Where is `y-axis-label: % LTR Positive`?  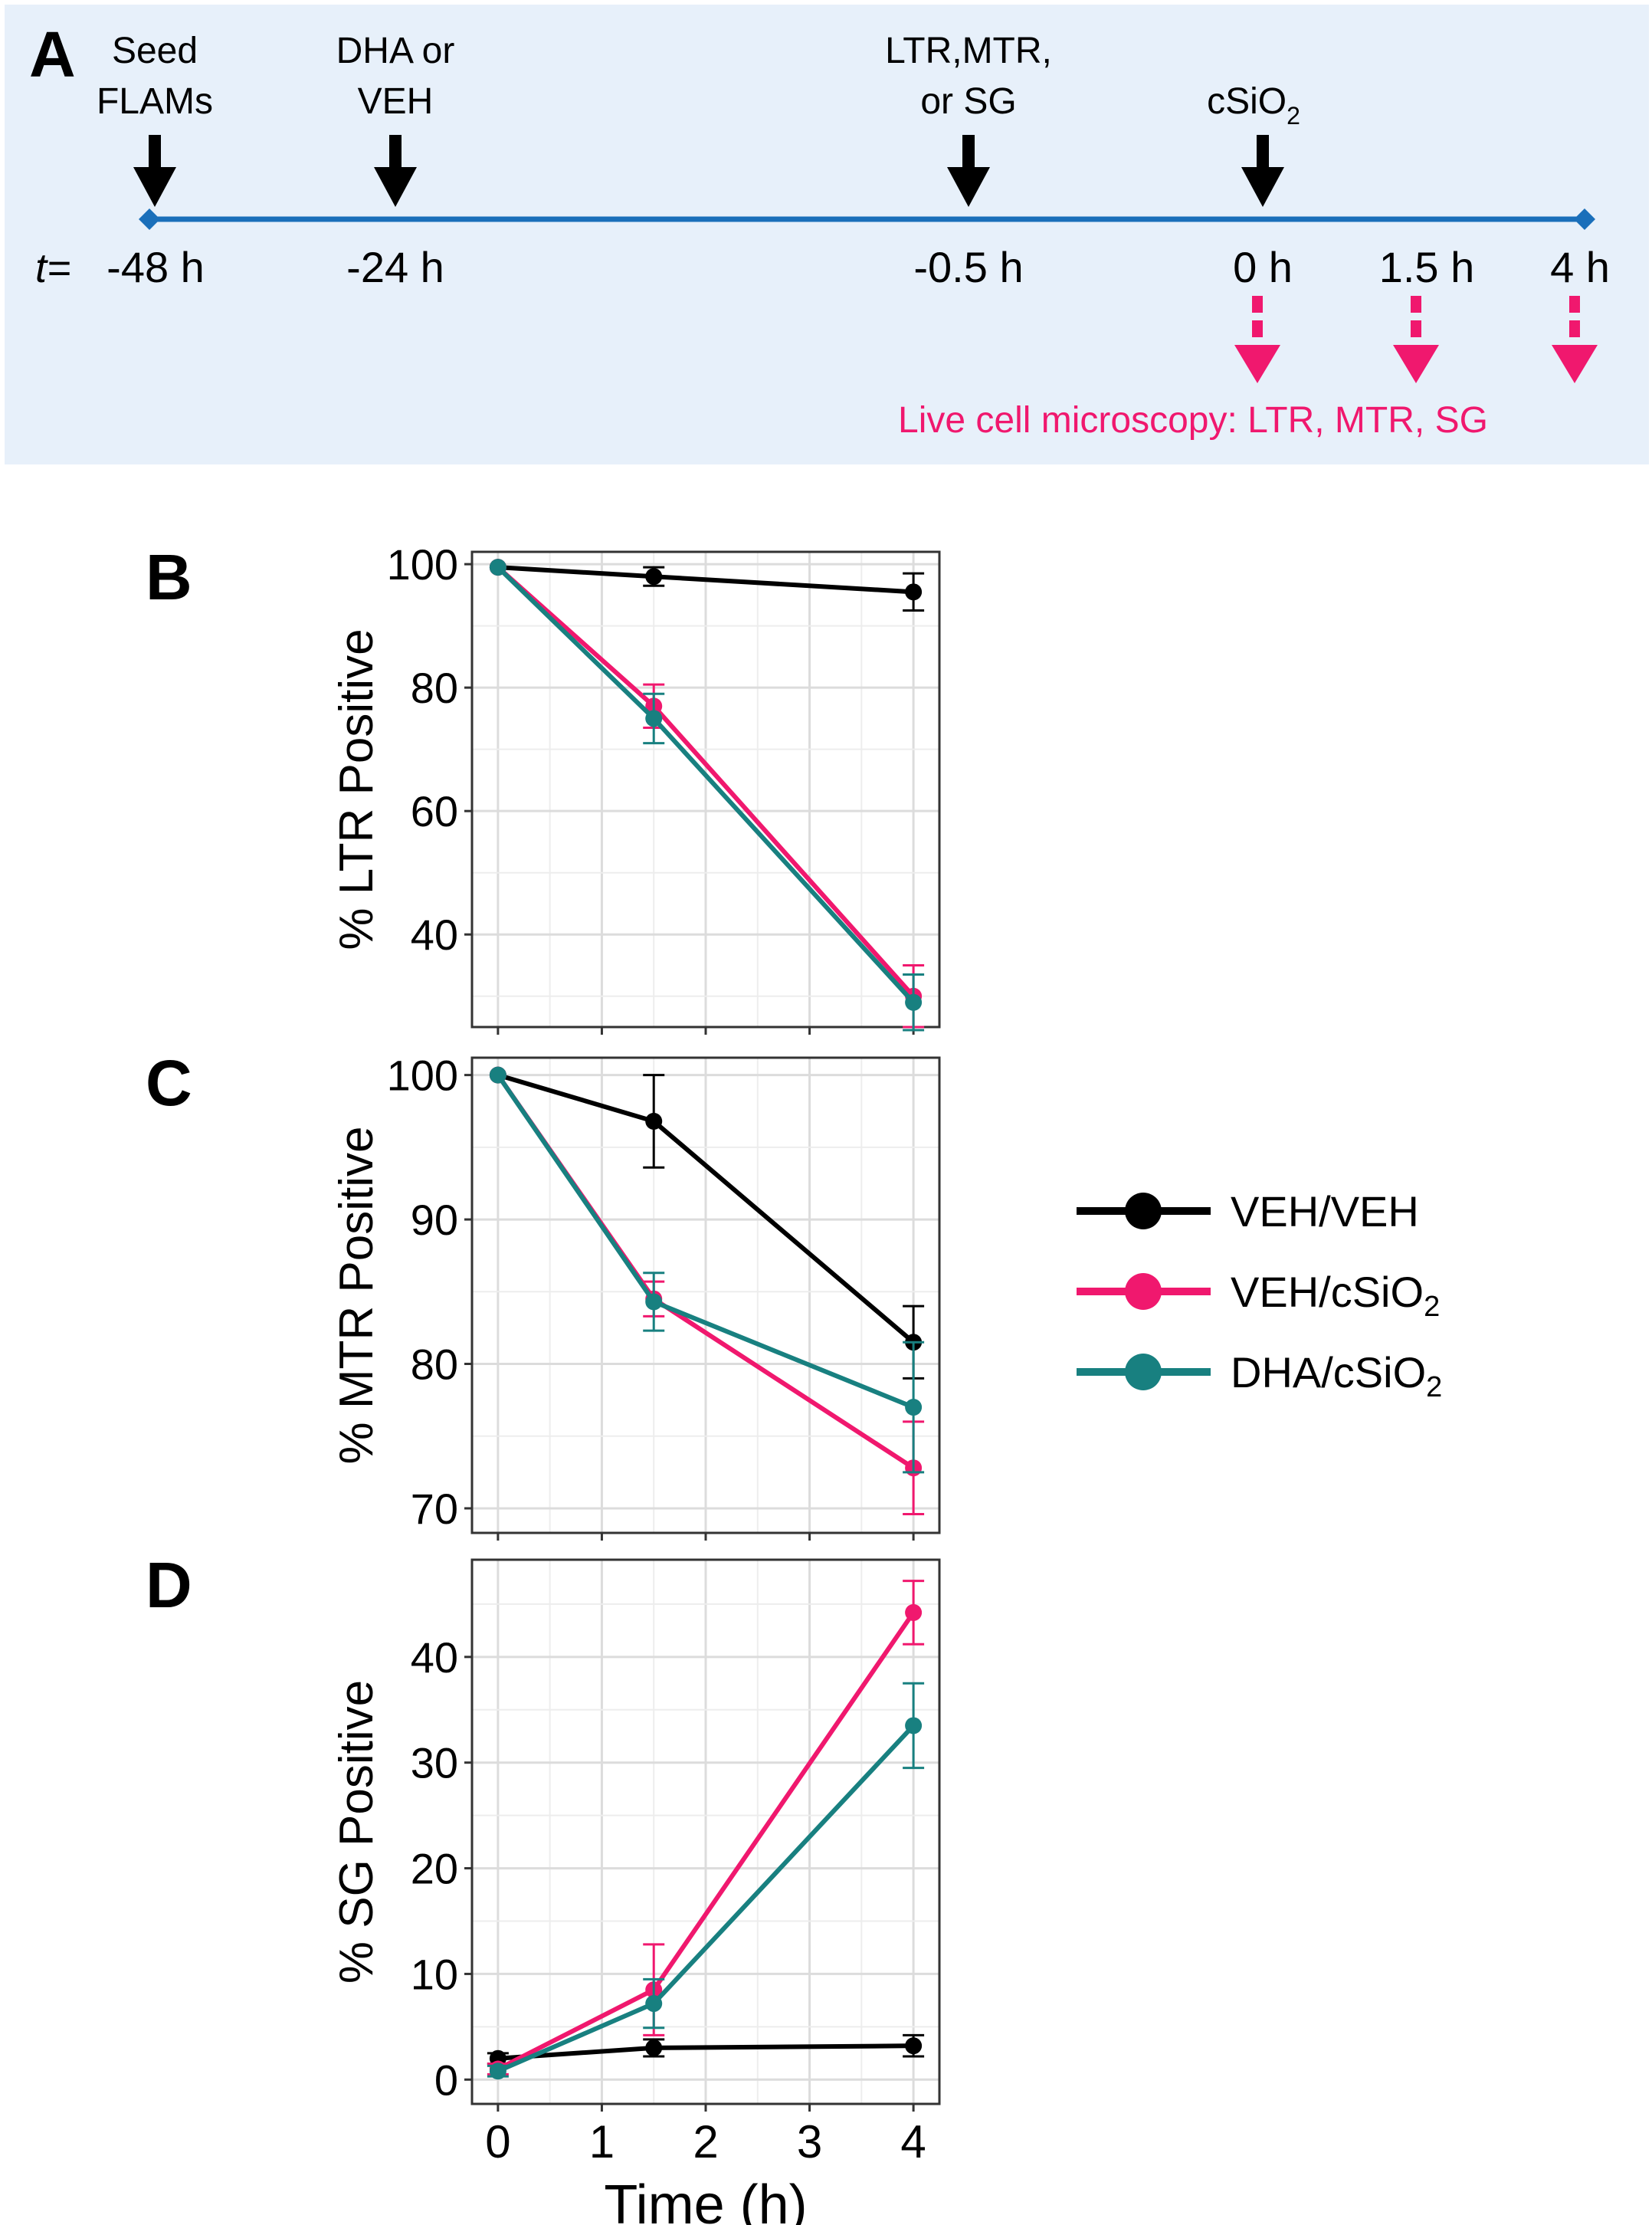 y-axis-label: % LTR Positive is located at coordinates (357, 789).